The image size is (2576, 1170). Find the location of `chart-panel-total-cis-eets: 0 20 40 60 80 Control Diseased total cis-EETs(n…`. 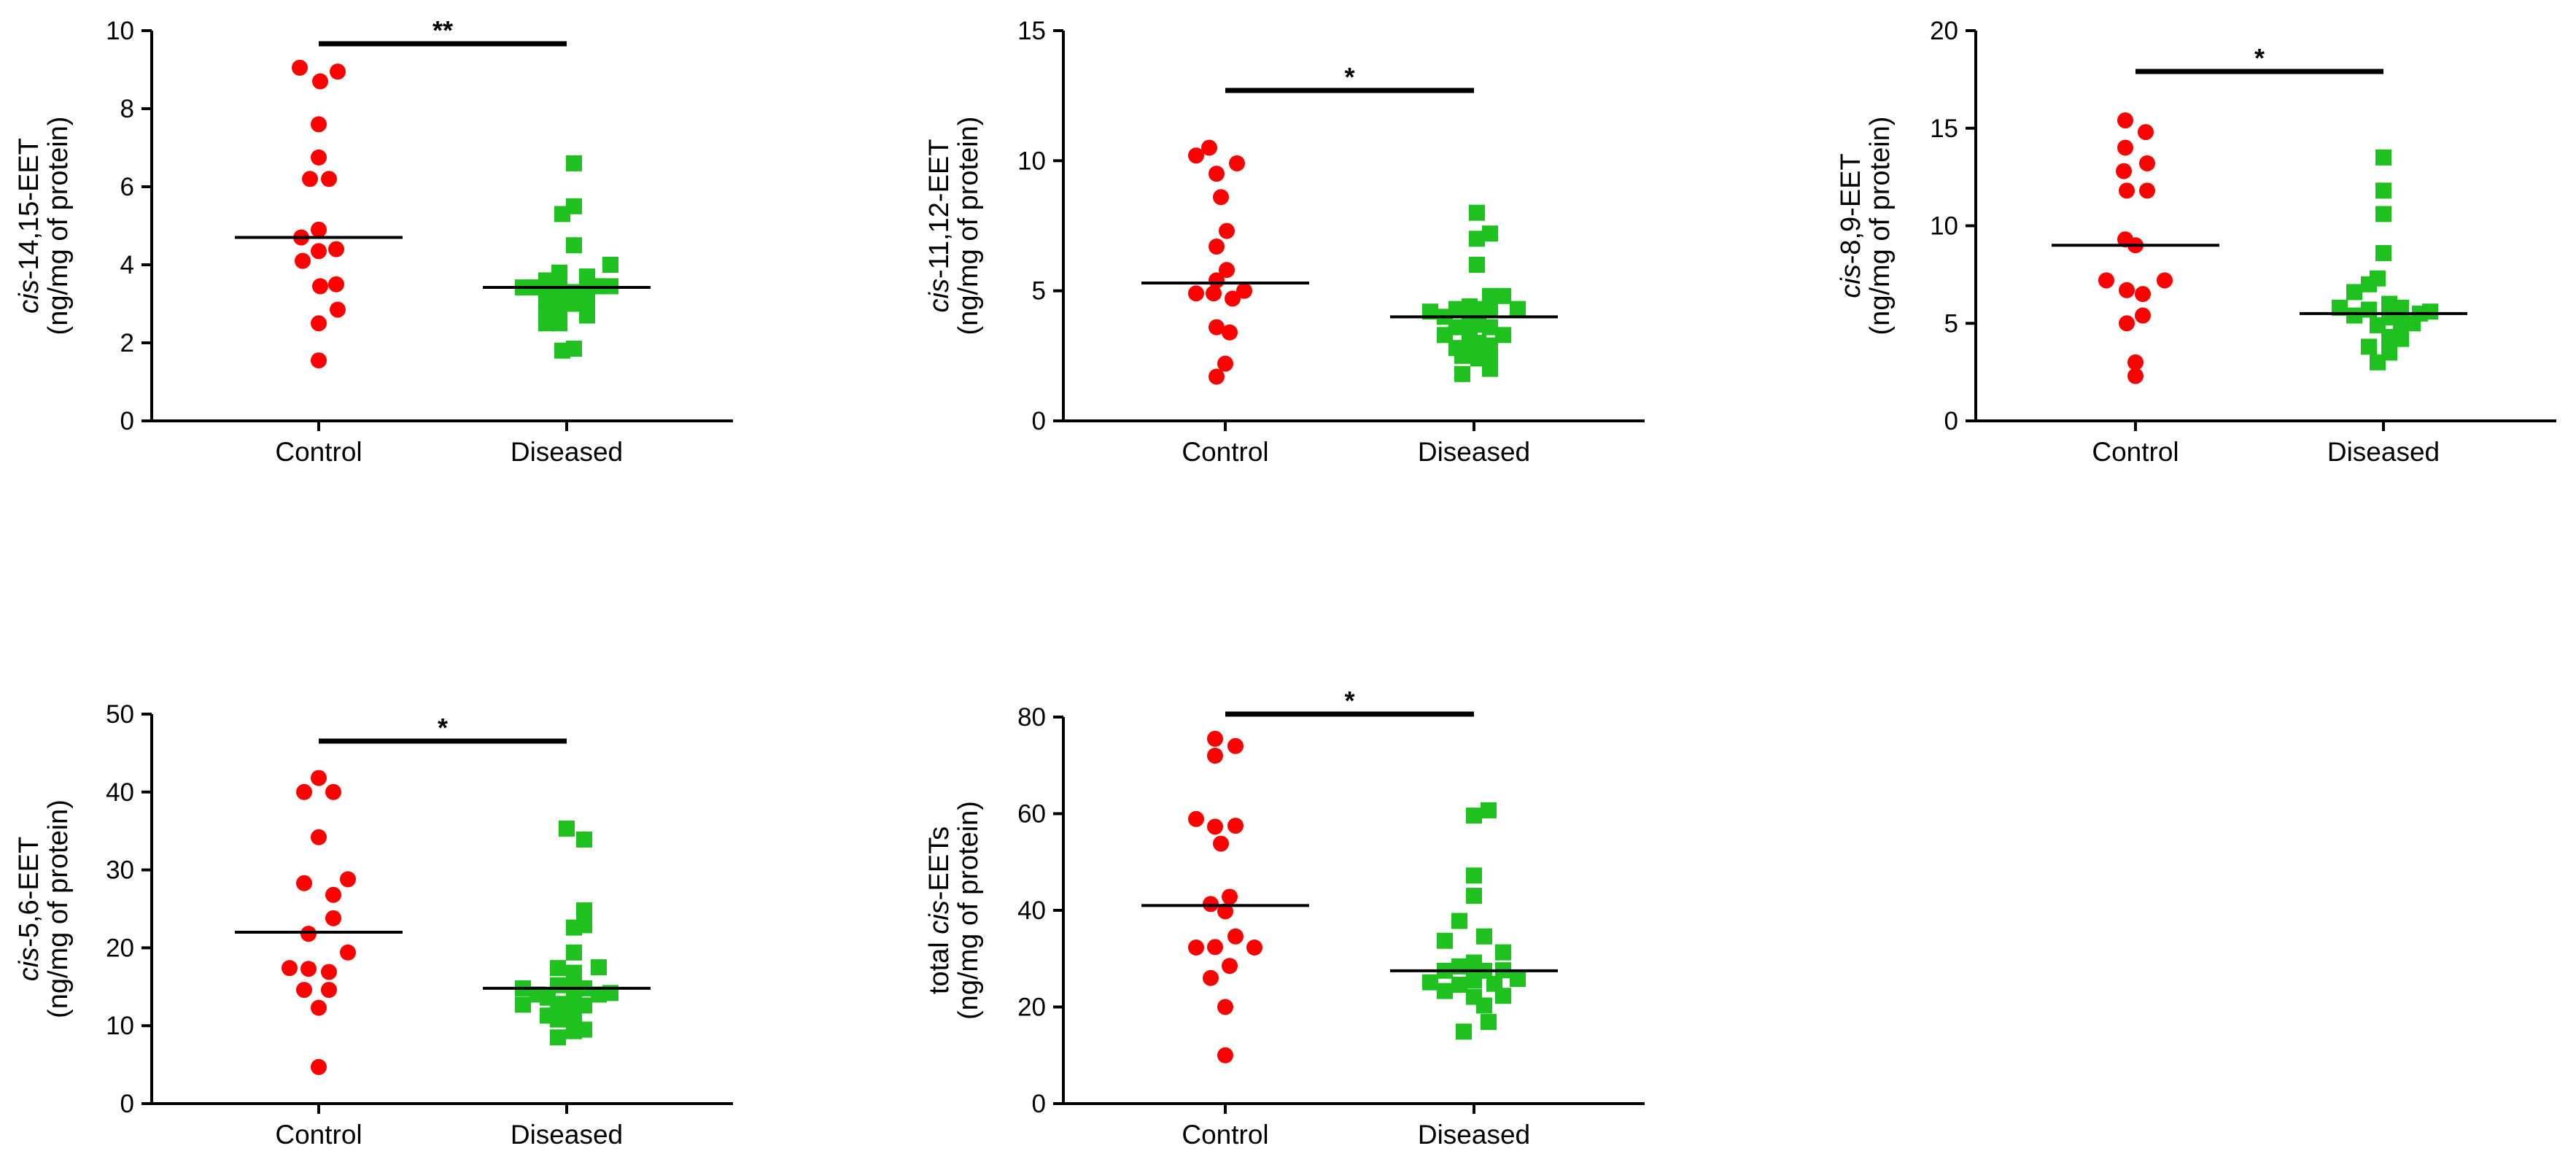

chart-panel-total-cis-eets: 0 20 40 60 80 Control Diseased total cis-EETs(n… is located at coordinates (1284, 918).